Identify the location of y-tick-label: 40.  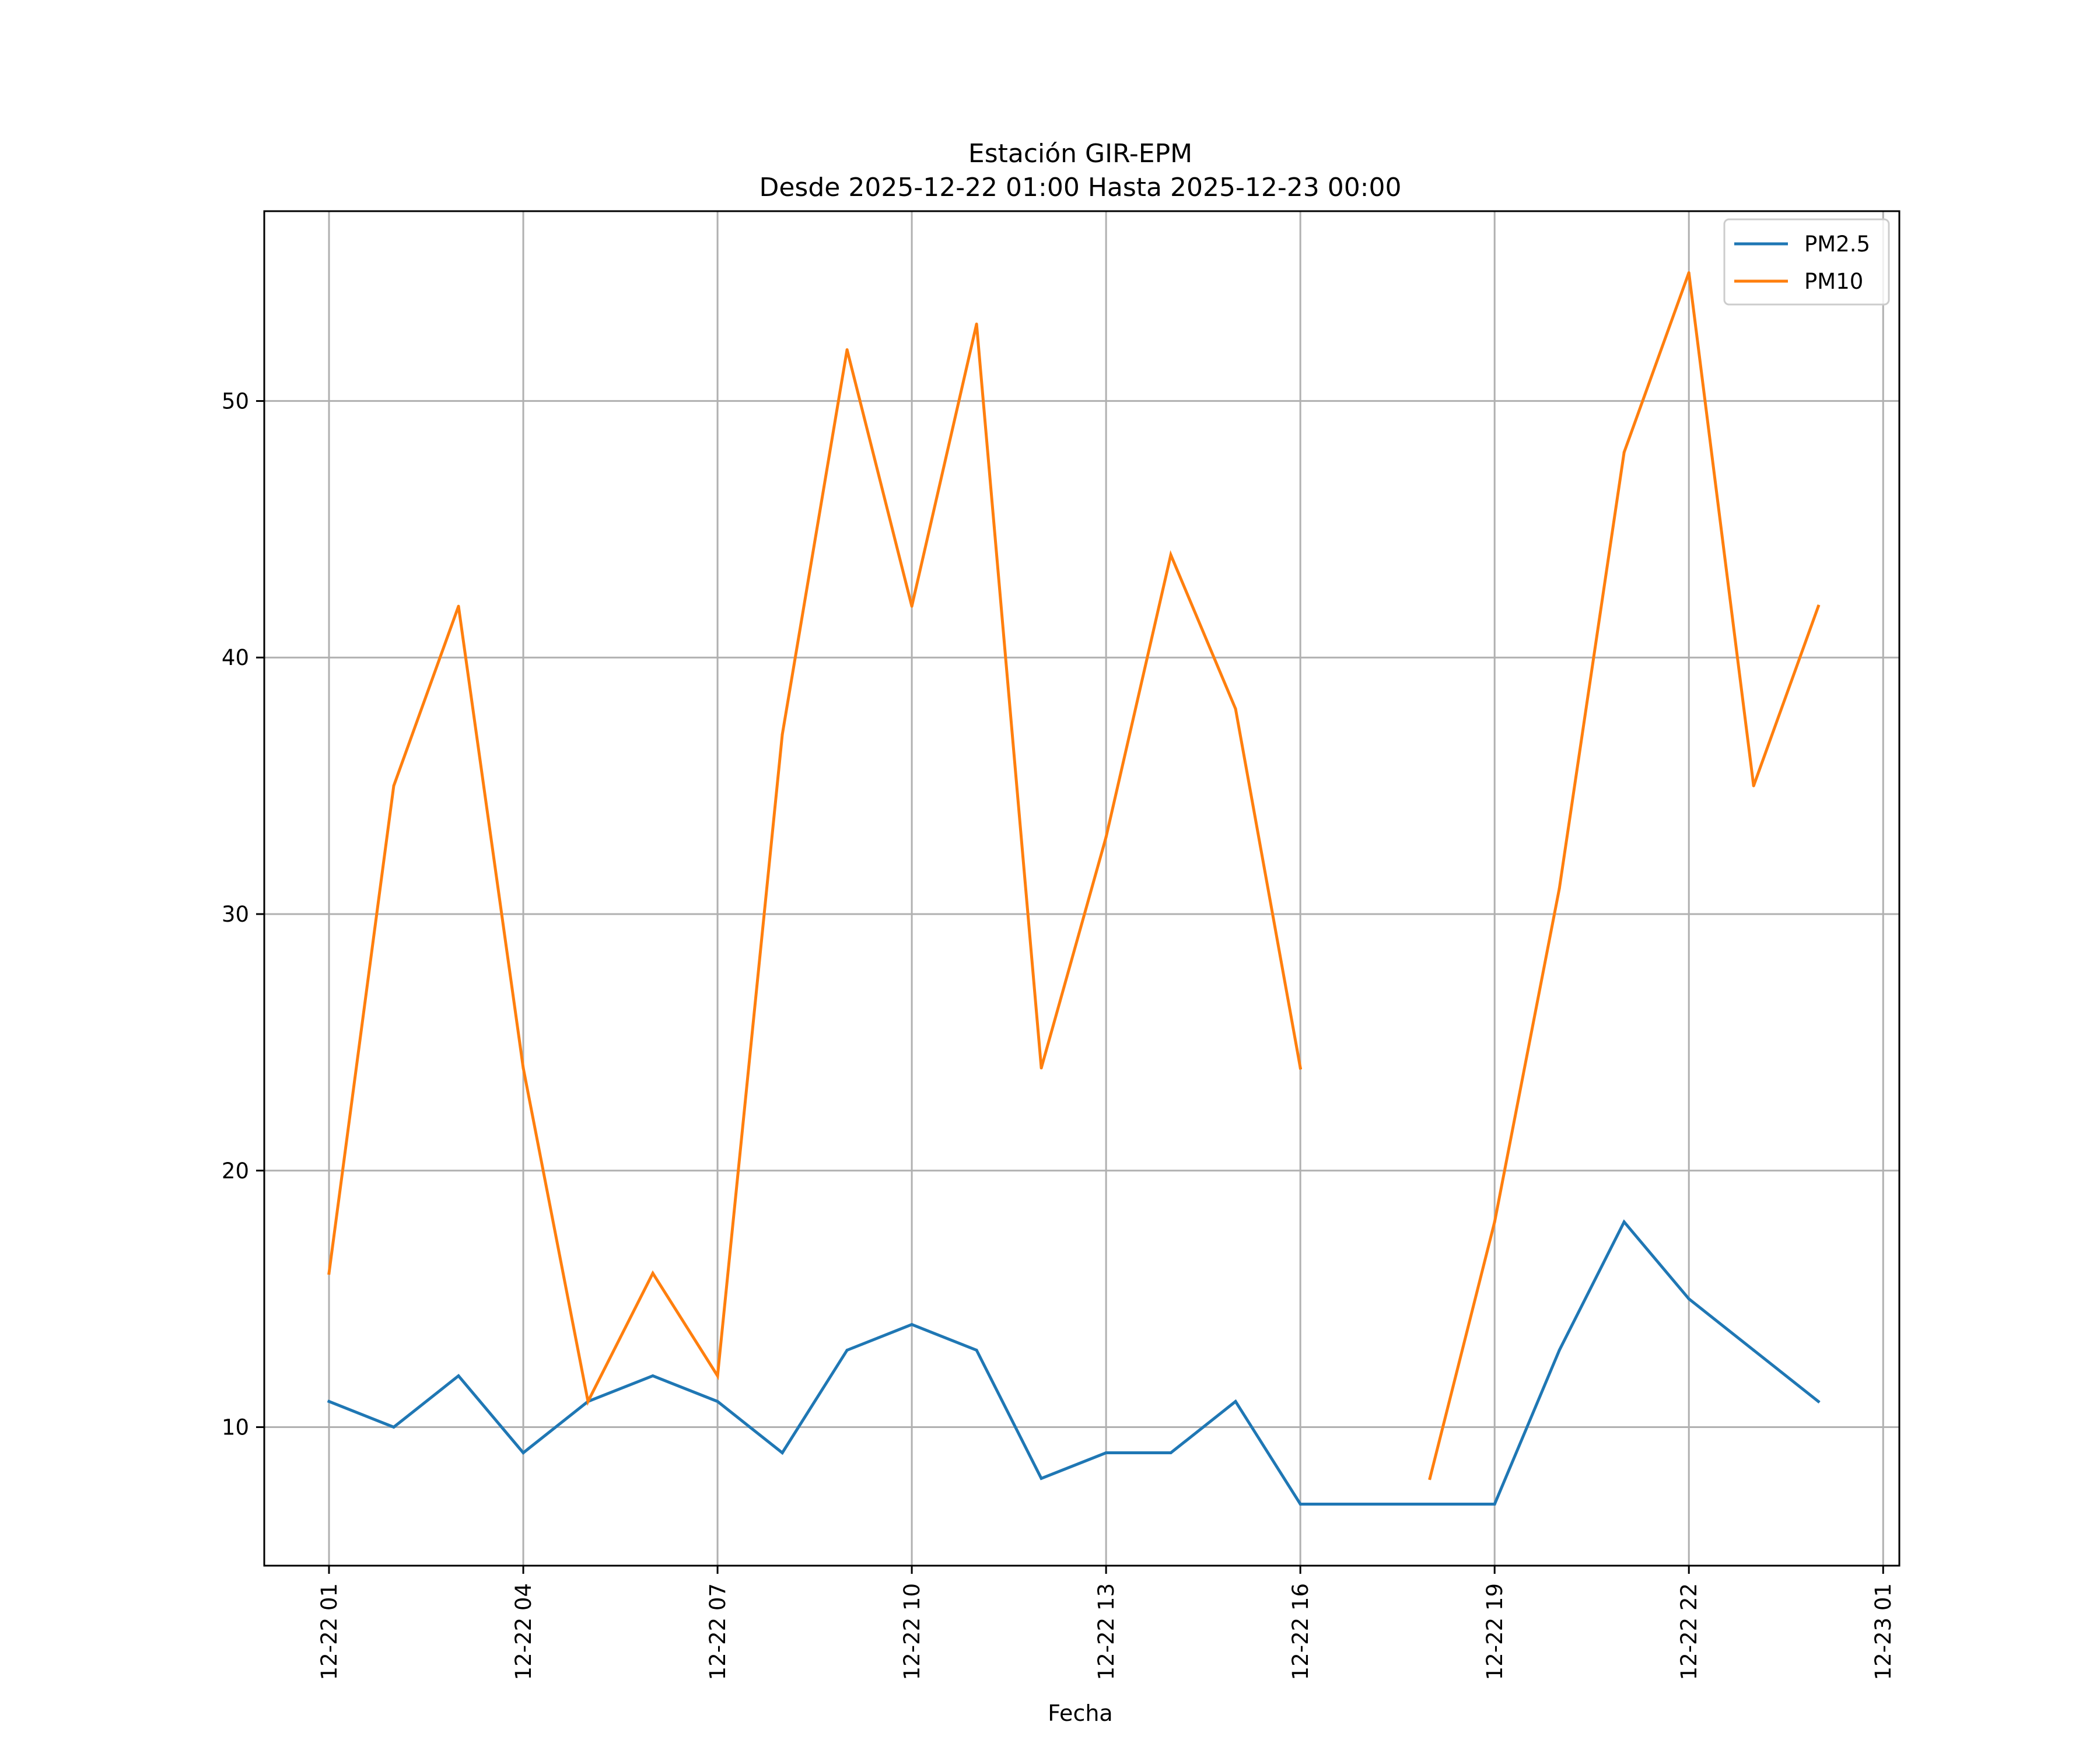
(235, 657).